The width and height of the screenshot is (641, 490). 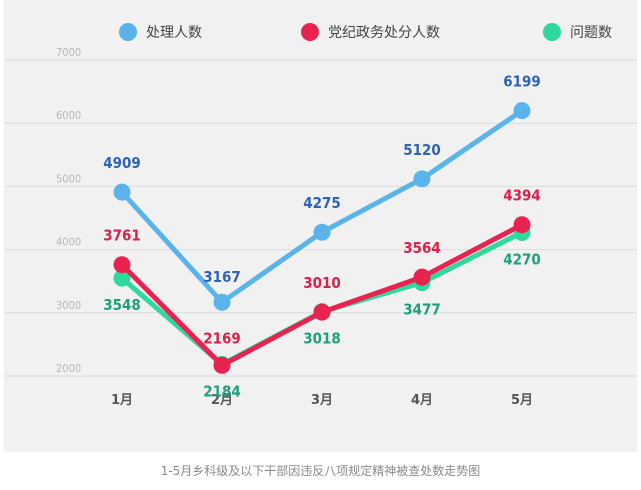 What do you see at coordinates (68, 115) in the screenshot?
I see `y-tick-label: 6000` at bounding box center [68, 115].